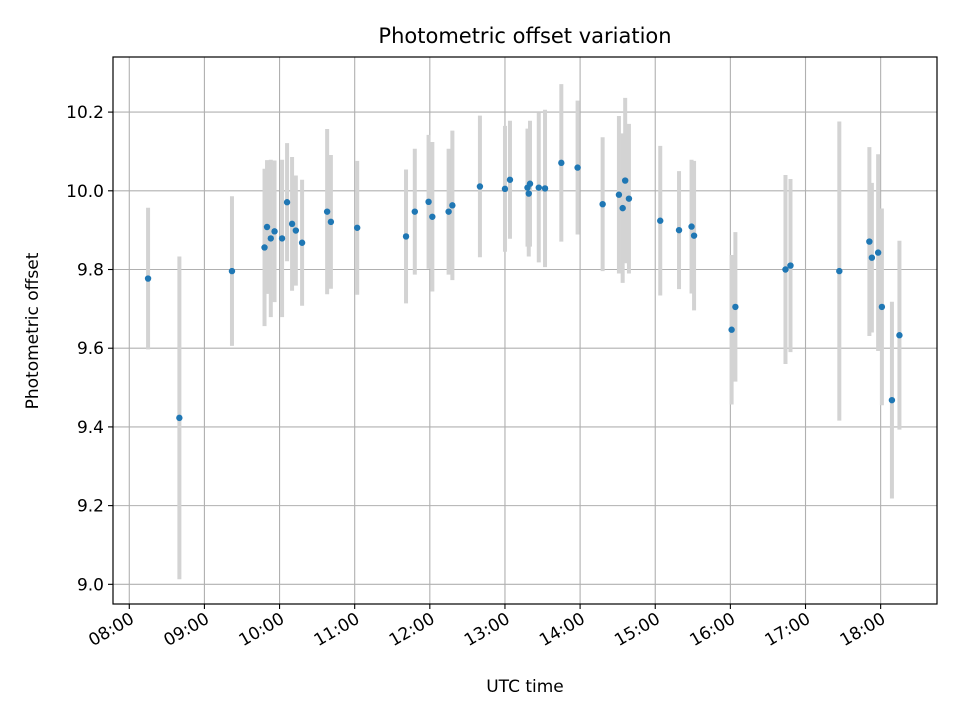 The height and width of the screenshot is (720, 960). I want to click on y-tick-label: 9.0, so click(90, 585).